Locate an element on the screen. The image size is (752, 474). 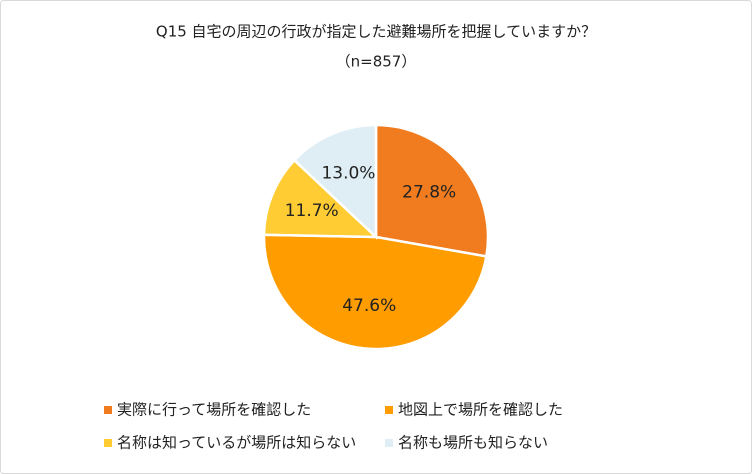
chart-title: Q15 自宅の周辺の行政が指定した避難場所を把握していますか？ is located at coordinates (376, 32).